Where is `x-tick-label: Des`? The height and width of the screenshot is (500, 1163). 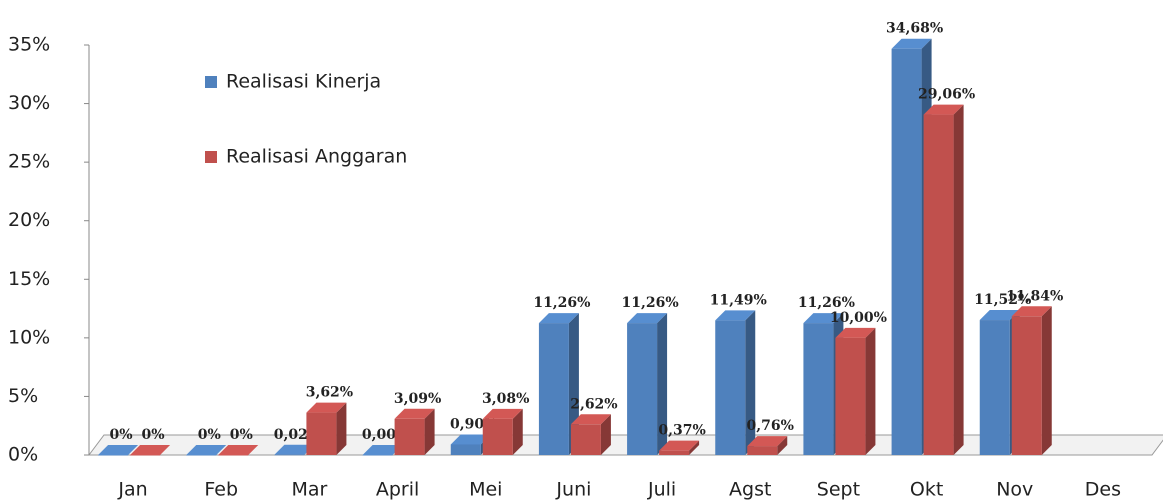 x-tick-label: Des is located at coordinates (1103, 489).